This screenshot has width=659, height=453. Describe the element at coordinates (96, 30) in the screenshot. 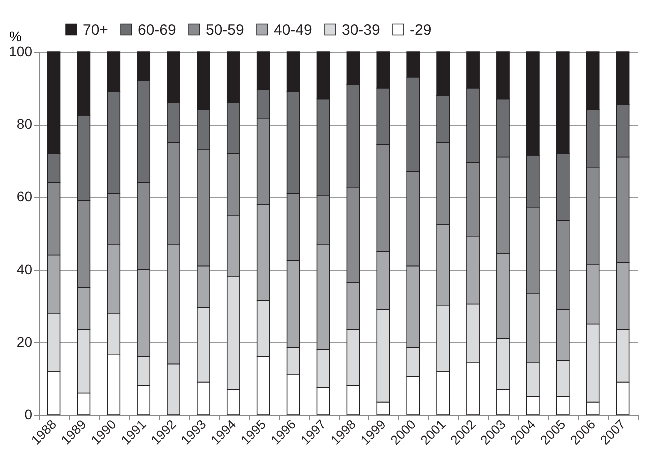

I see `legend-label: 70+` at that location.